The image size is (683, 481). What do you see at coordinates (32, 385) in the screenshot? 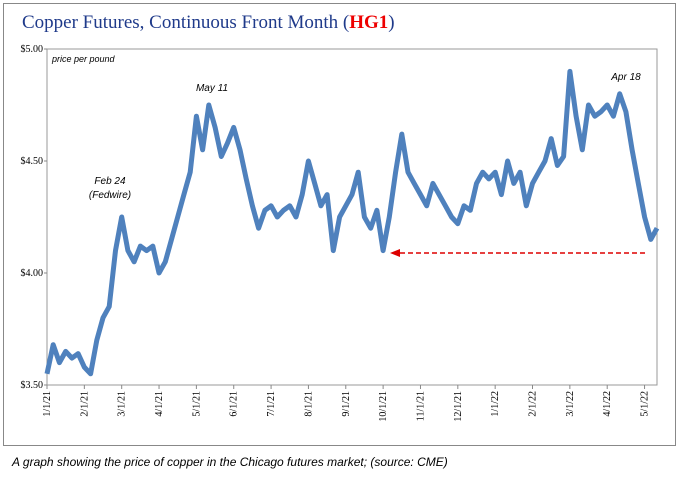
I see `y-tick-label: $3.50` at bounding box center [32, 385].